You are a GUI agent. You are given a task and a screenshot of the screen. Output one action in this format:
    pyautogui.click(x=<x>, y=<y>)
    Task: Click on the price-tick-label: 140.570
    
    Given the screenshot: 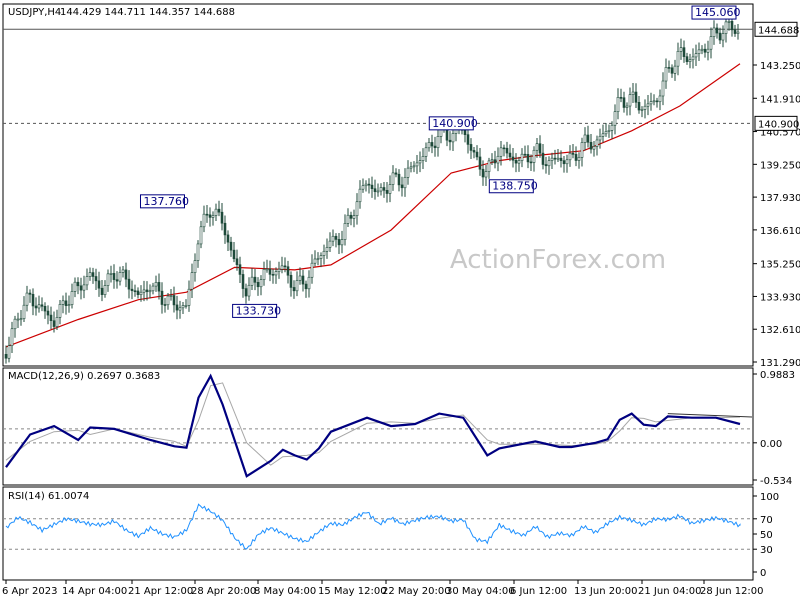 What is the action you would take?
    pyautogui.click(x=780, y=133)
    